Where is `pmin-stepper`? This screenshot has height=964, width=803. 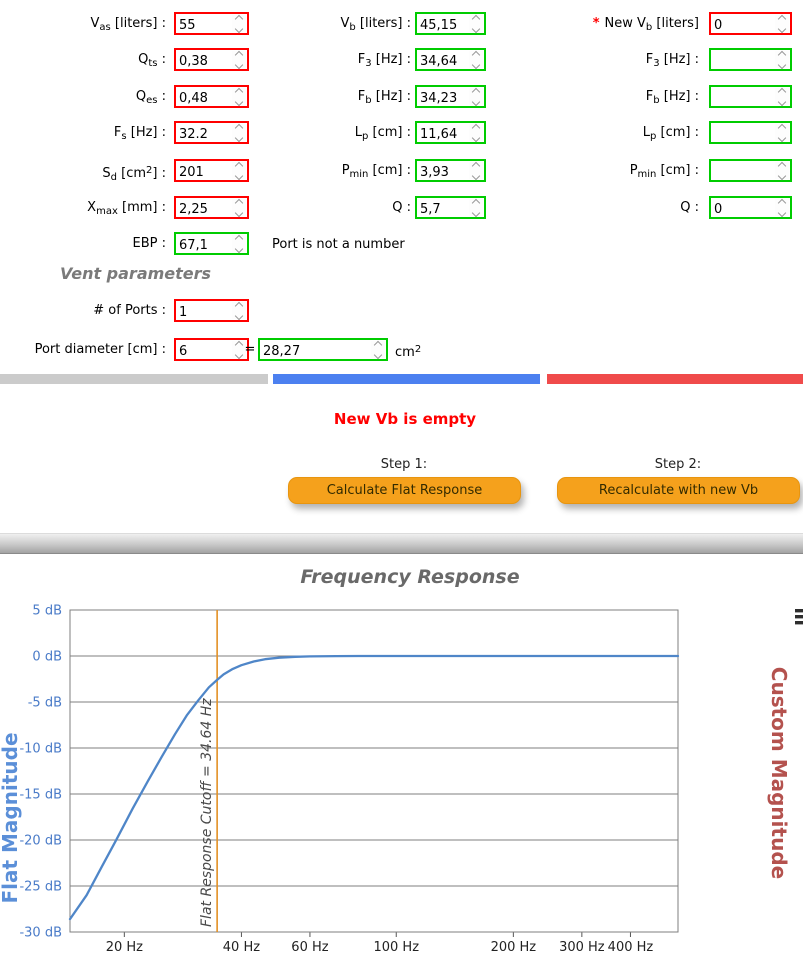 pmin-stepper is located at coordinates (476, 170).